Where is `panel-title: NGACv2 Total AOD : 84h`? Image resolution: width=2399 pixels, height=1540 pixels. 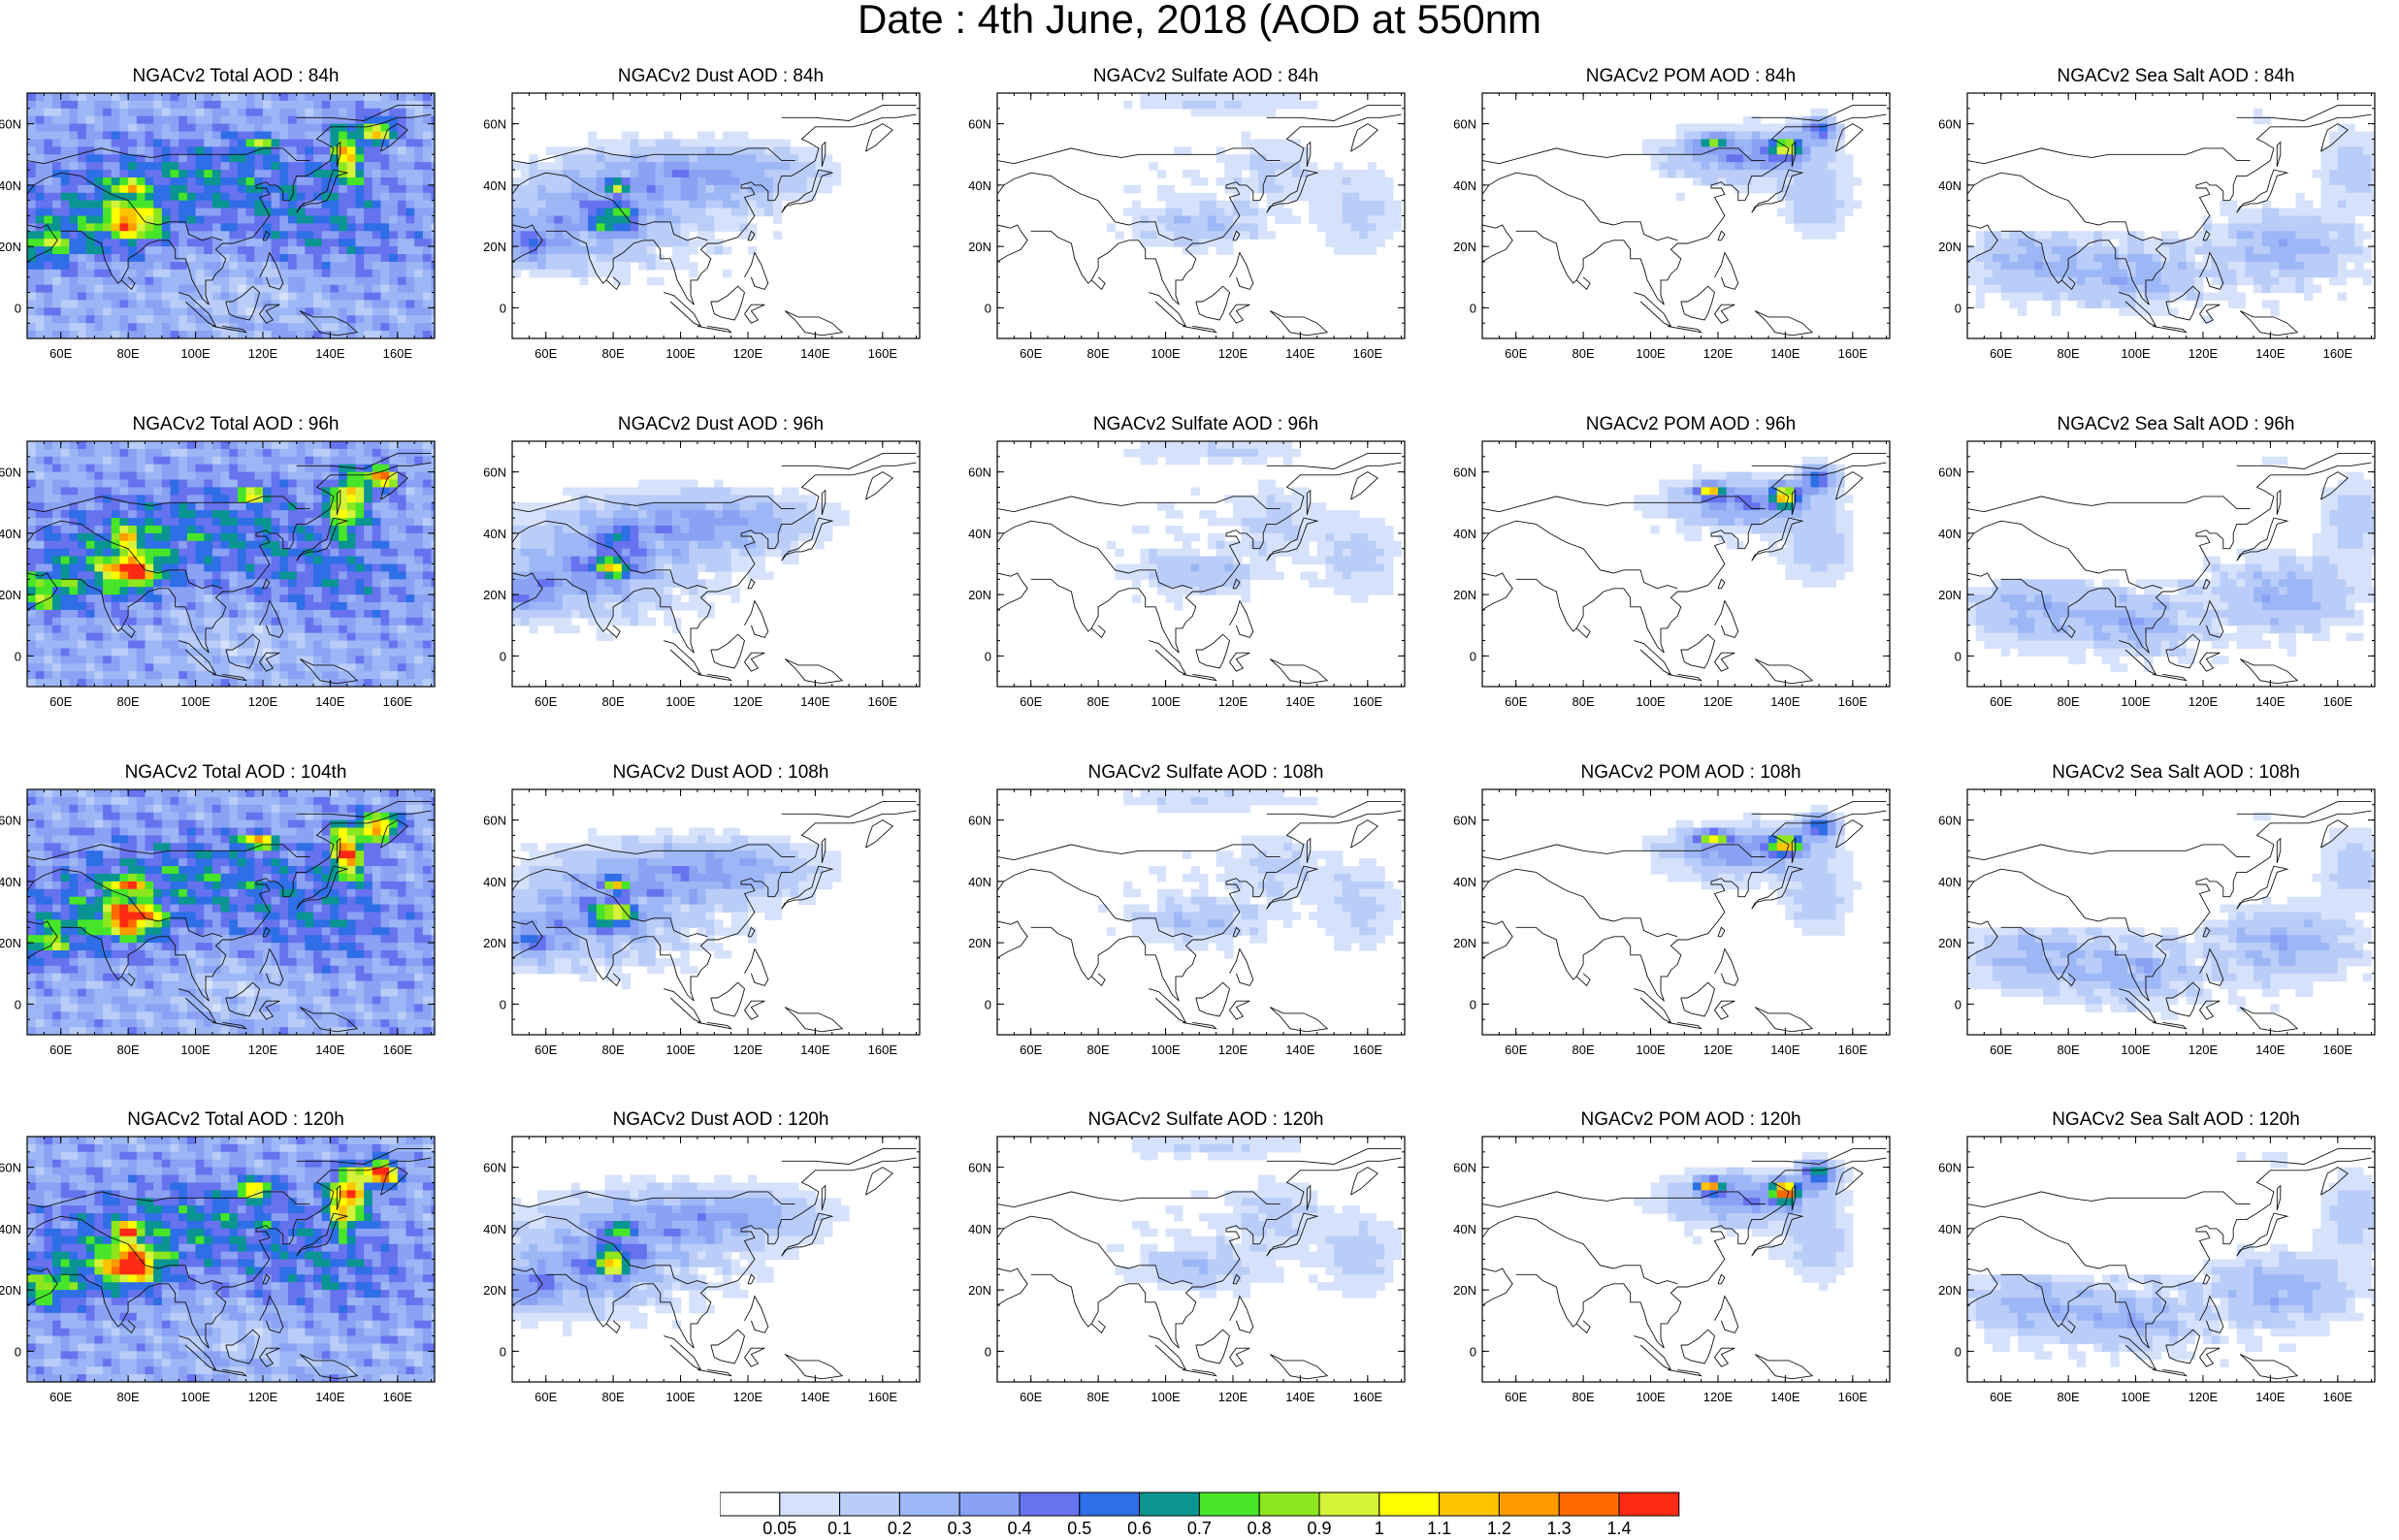
panel-title: NGACv2 Total AOD : 84h is located at coordinates (236, 76).